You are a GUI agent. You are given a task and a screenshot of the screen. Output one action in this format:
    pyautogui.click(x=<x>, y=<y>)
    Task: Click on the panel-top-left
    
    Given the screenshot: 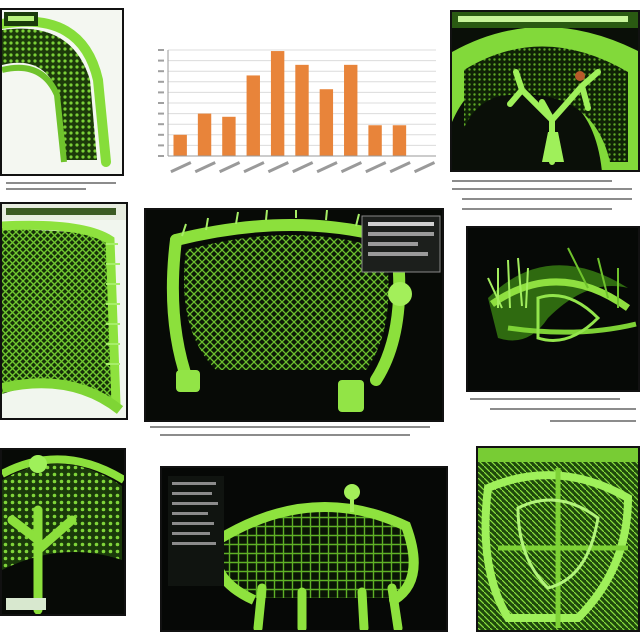 What is the action you would take?
    pyautogui.click(x=62, y=92)
    